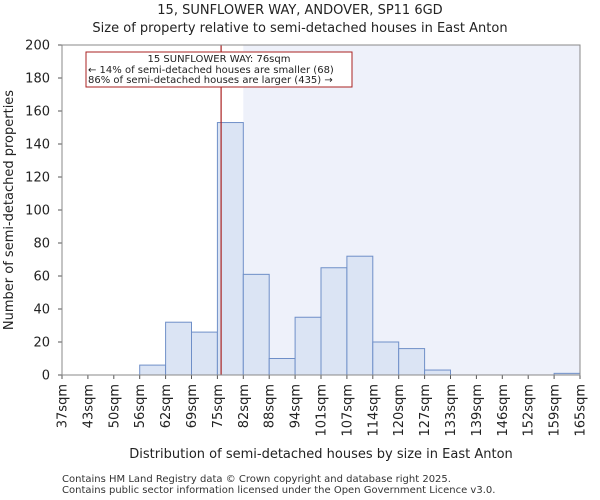 This screenshot has width=600, height=500. I want to click on y-tick-label: 180, so click(37, 79).